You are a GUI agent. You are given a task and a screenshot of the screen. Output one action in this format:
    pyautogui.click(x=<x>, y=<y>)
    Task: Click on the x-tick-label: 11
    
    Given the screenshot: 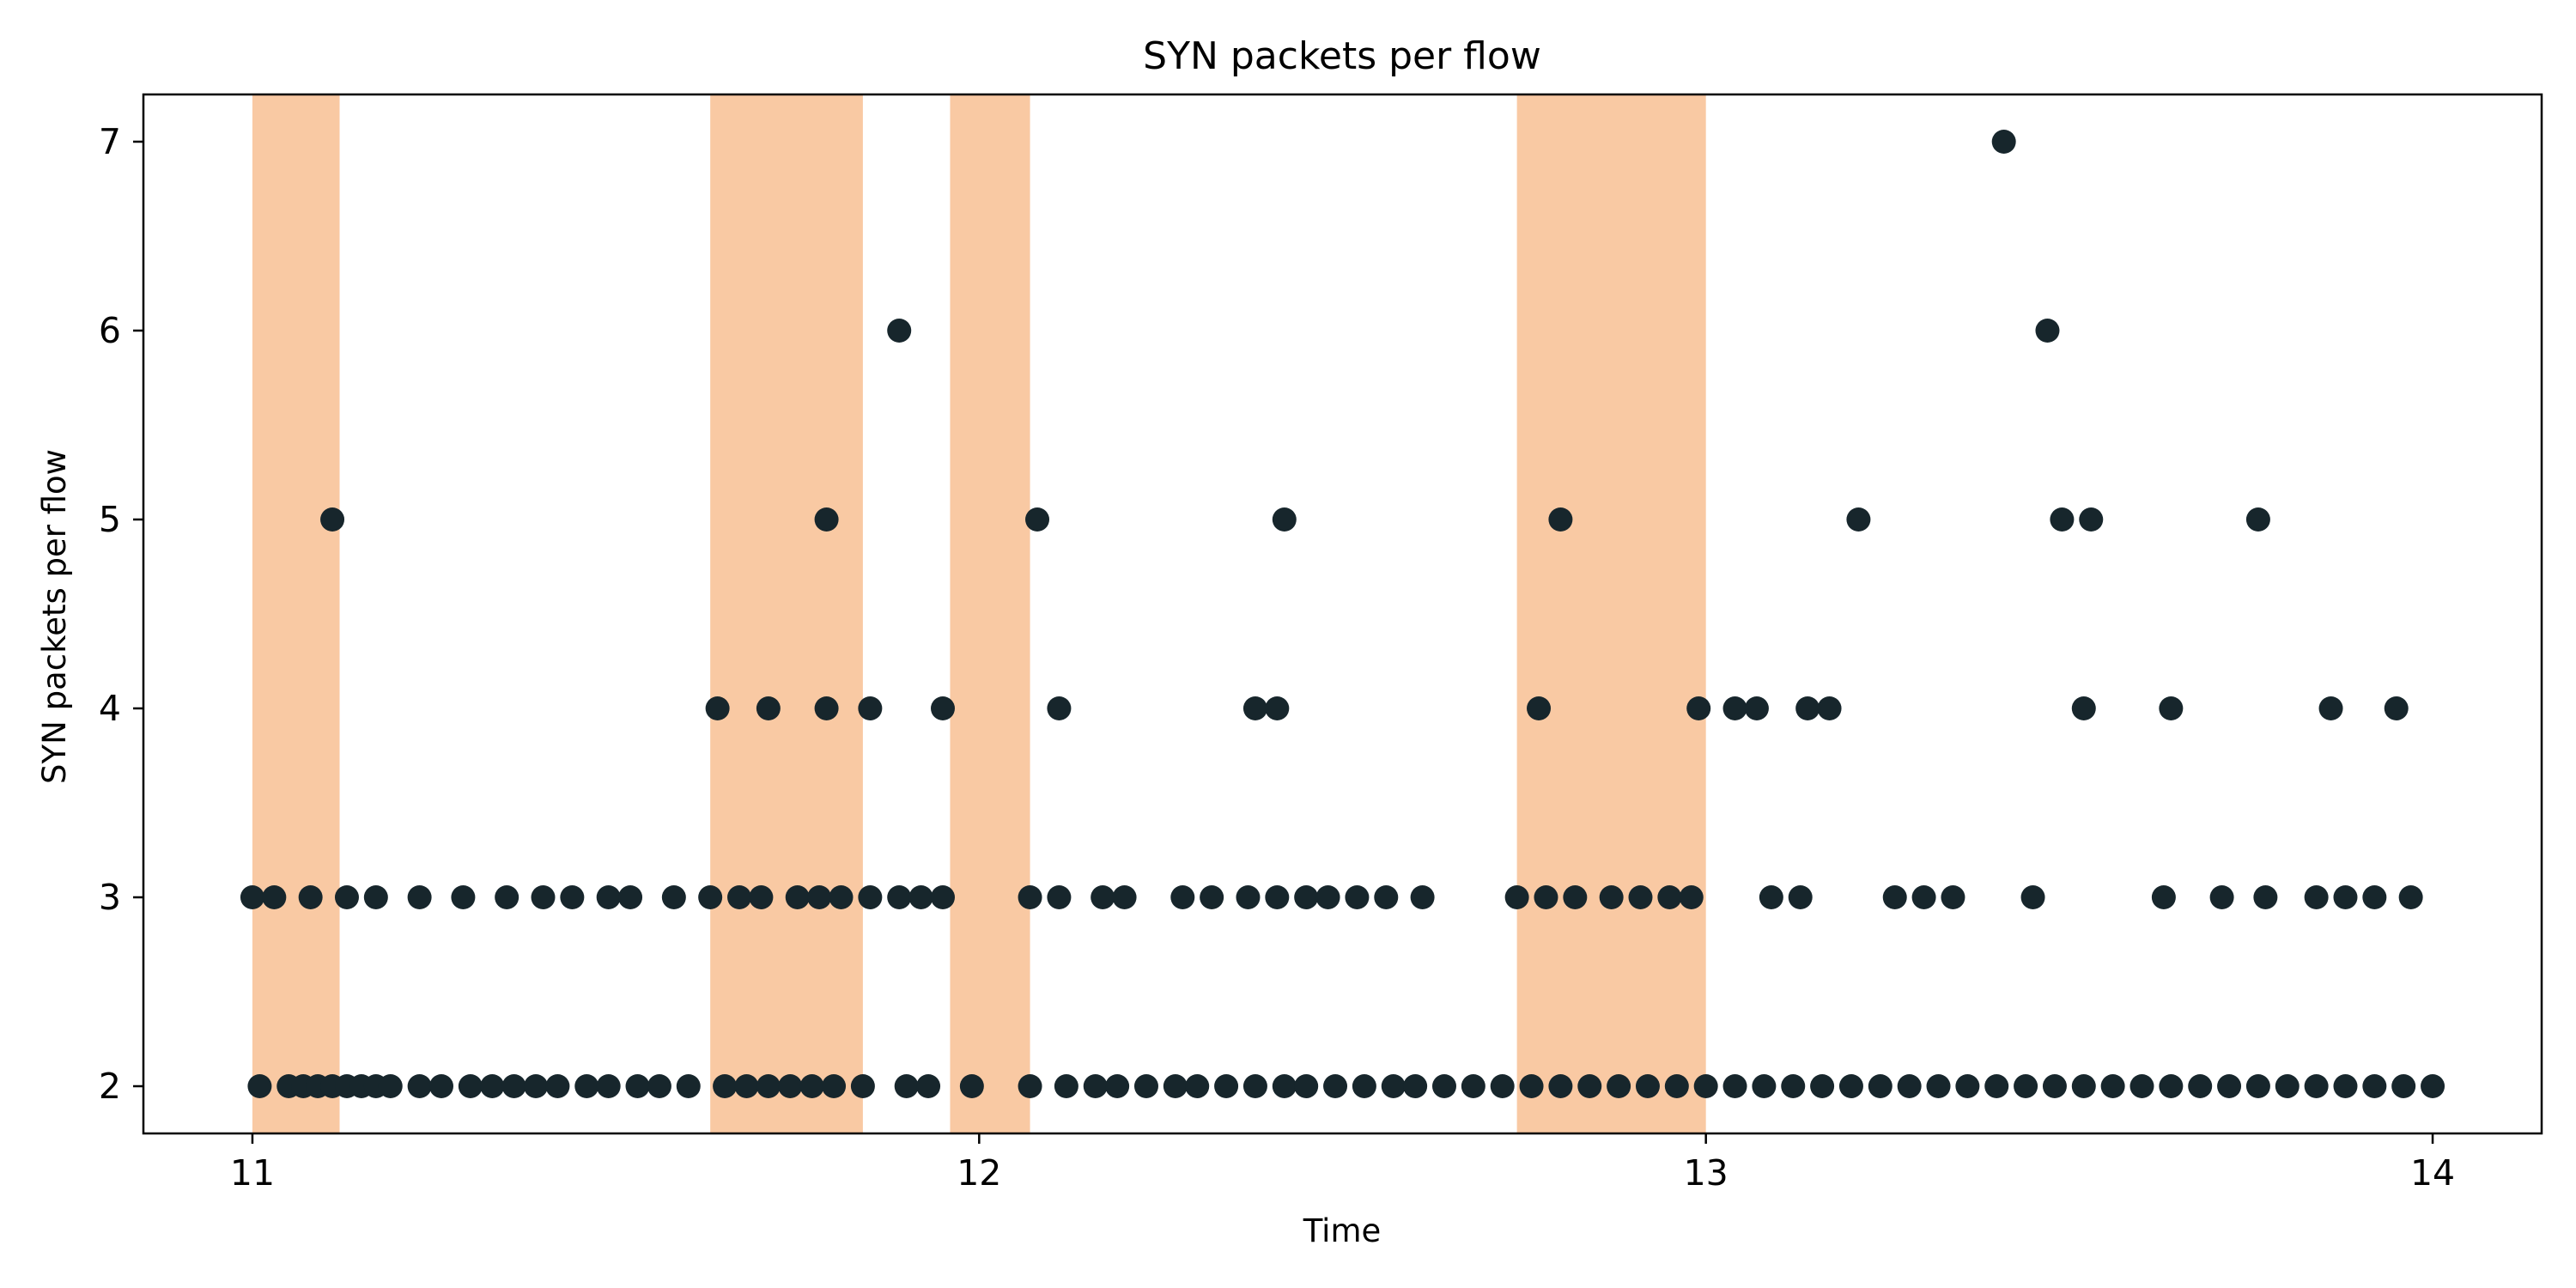 What is the action you would take?
    pyautogui.click(x=252, y=1173)
    